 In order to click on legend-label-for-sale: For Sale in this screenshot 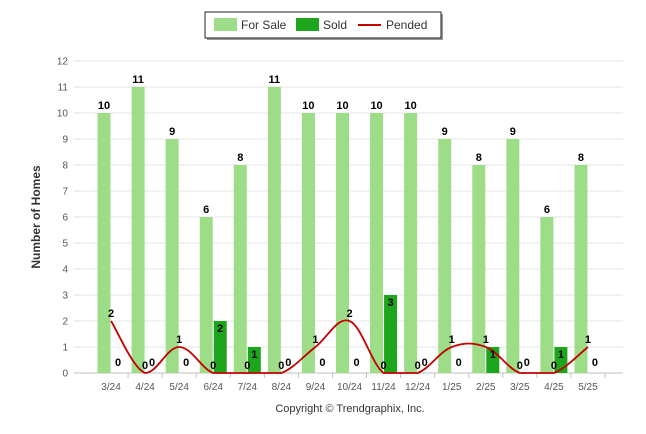, I will do `click(264, 25)`.